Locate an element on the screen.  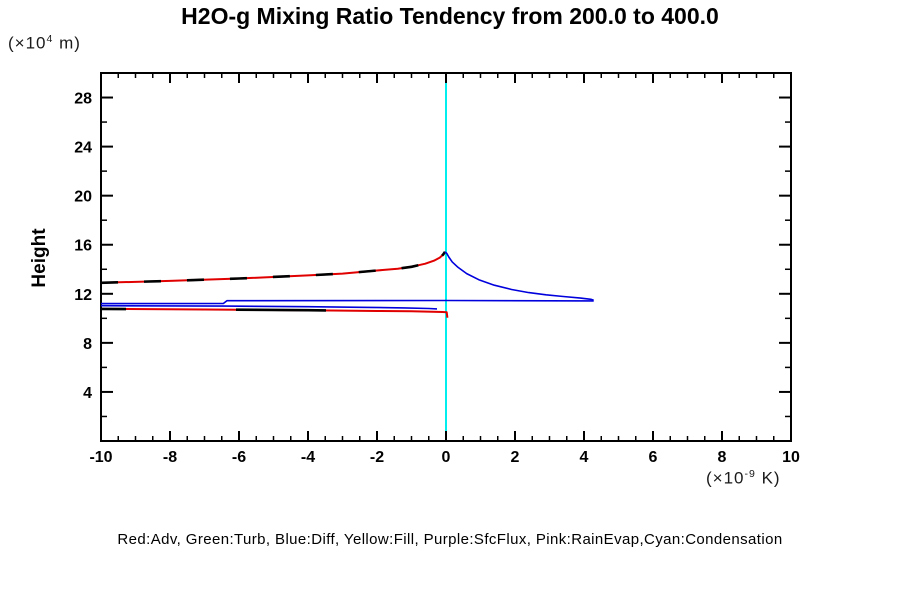
y-tick-label: 4 is located at coordinates (87, 393).